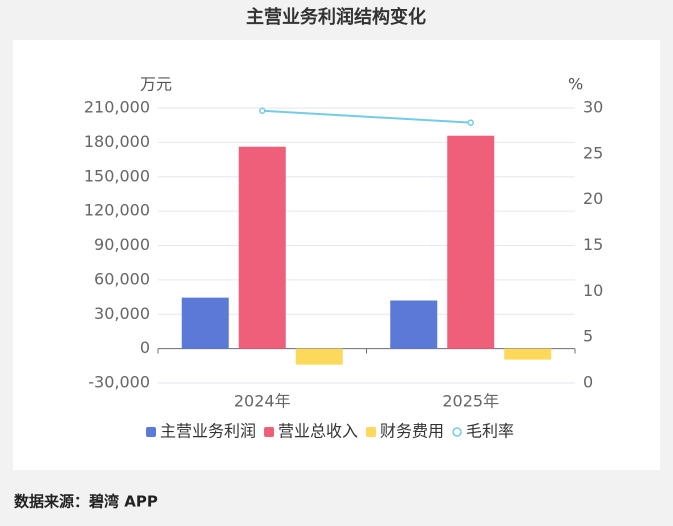 This screenshot has width=673, height=526. I want to click on chart-title: 主营业务利润结构变化, so click(336, 17).